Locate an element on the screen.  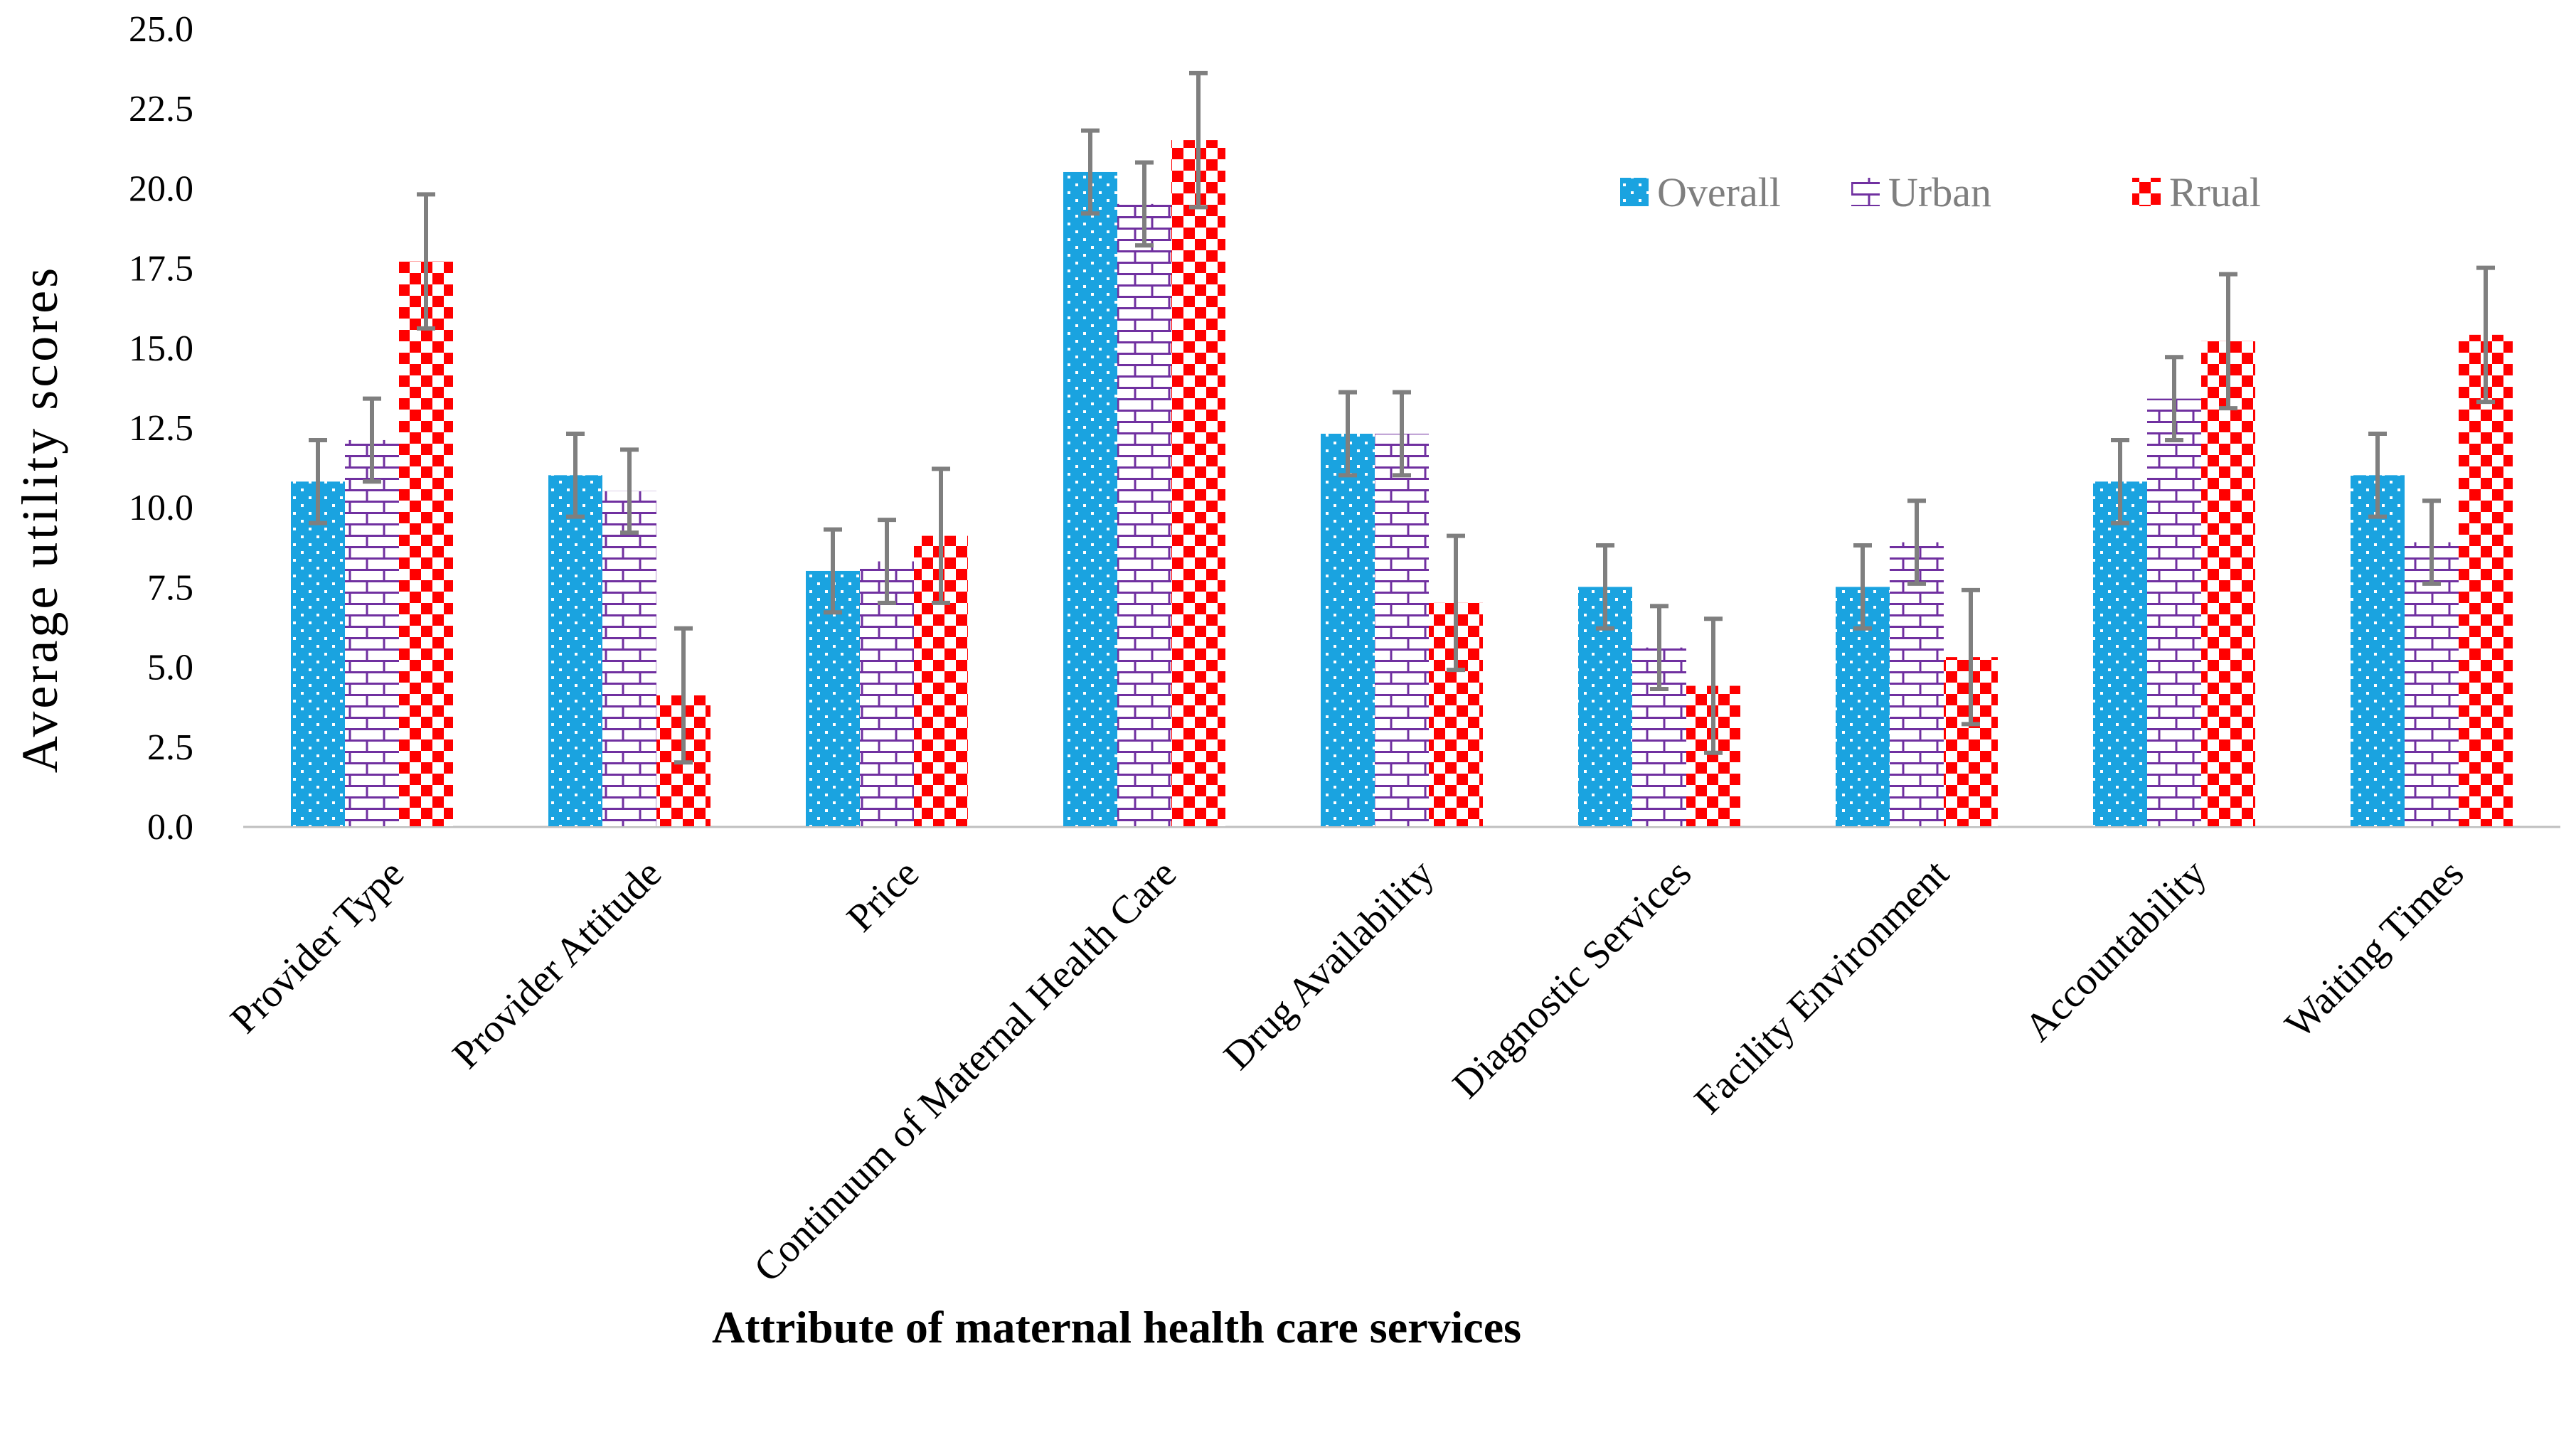
y-tick-label: 10.0 is located at coordinates (161, 508).